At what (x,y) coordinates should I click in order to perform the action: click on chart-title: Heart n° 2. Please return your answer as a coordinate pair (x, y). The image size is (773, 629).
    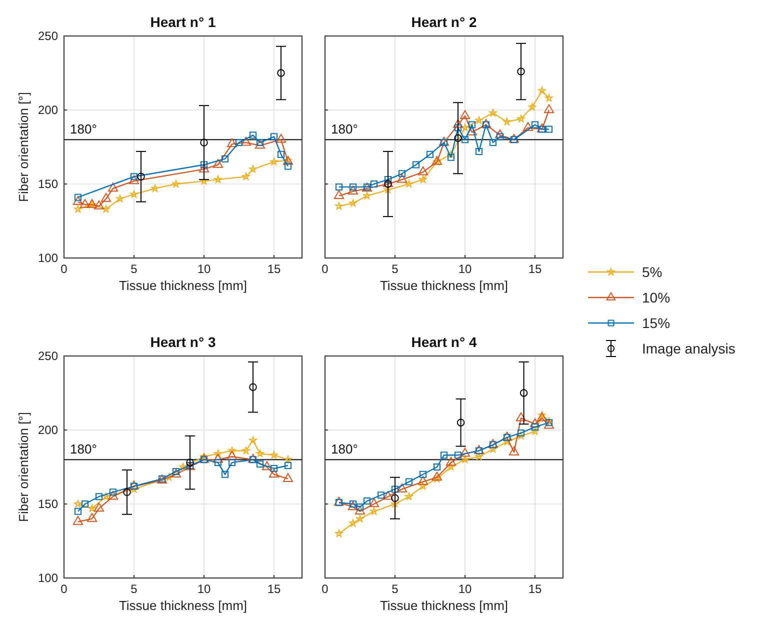
    Looking at the image, I should click on (444, 22).